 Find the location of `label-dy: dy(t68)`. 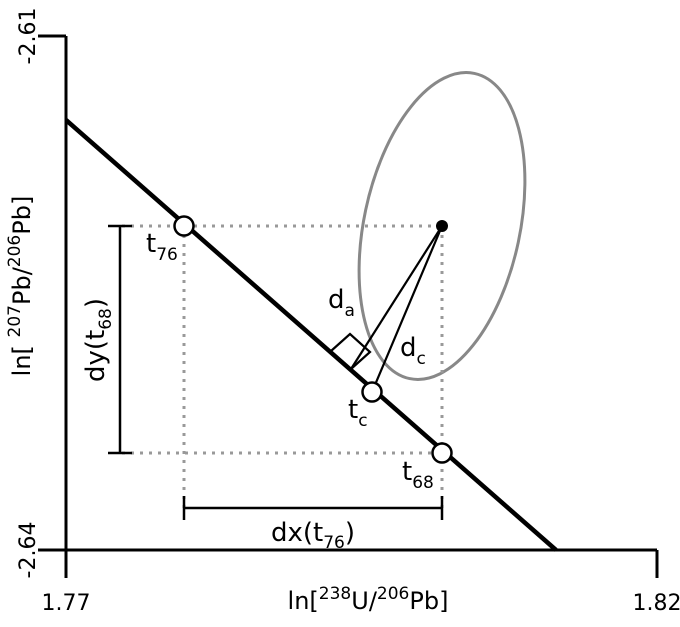

label-dy: dy(t68) is located at coordinates (98, 340).